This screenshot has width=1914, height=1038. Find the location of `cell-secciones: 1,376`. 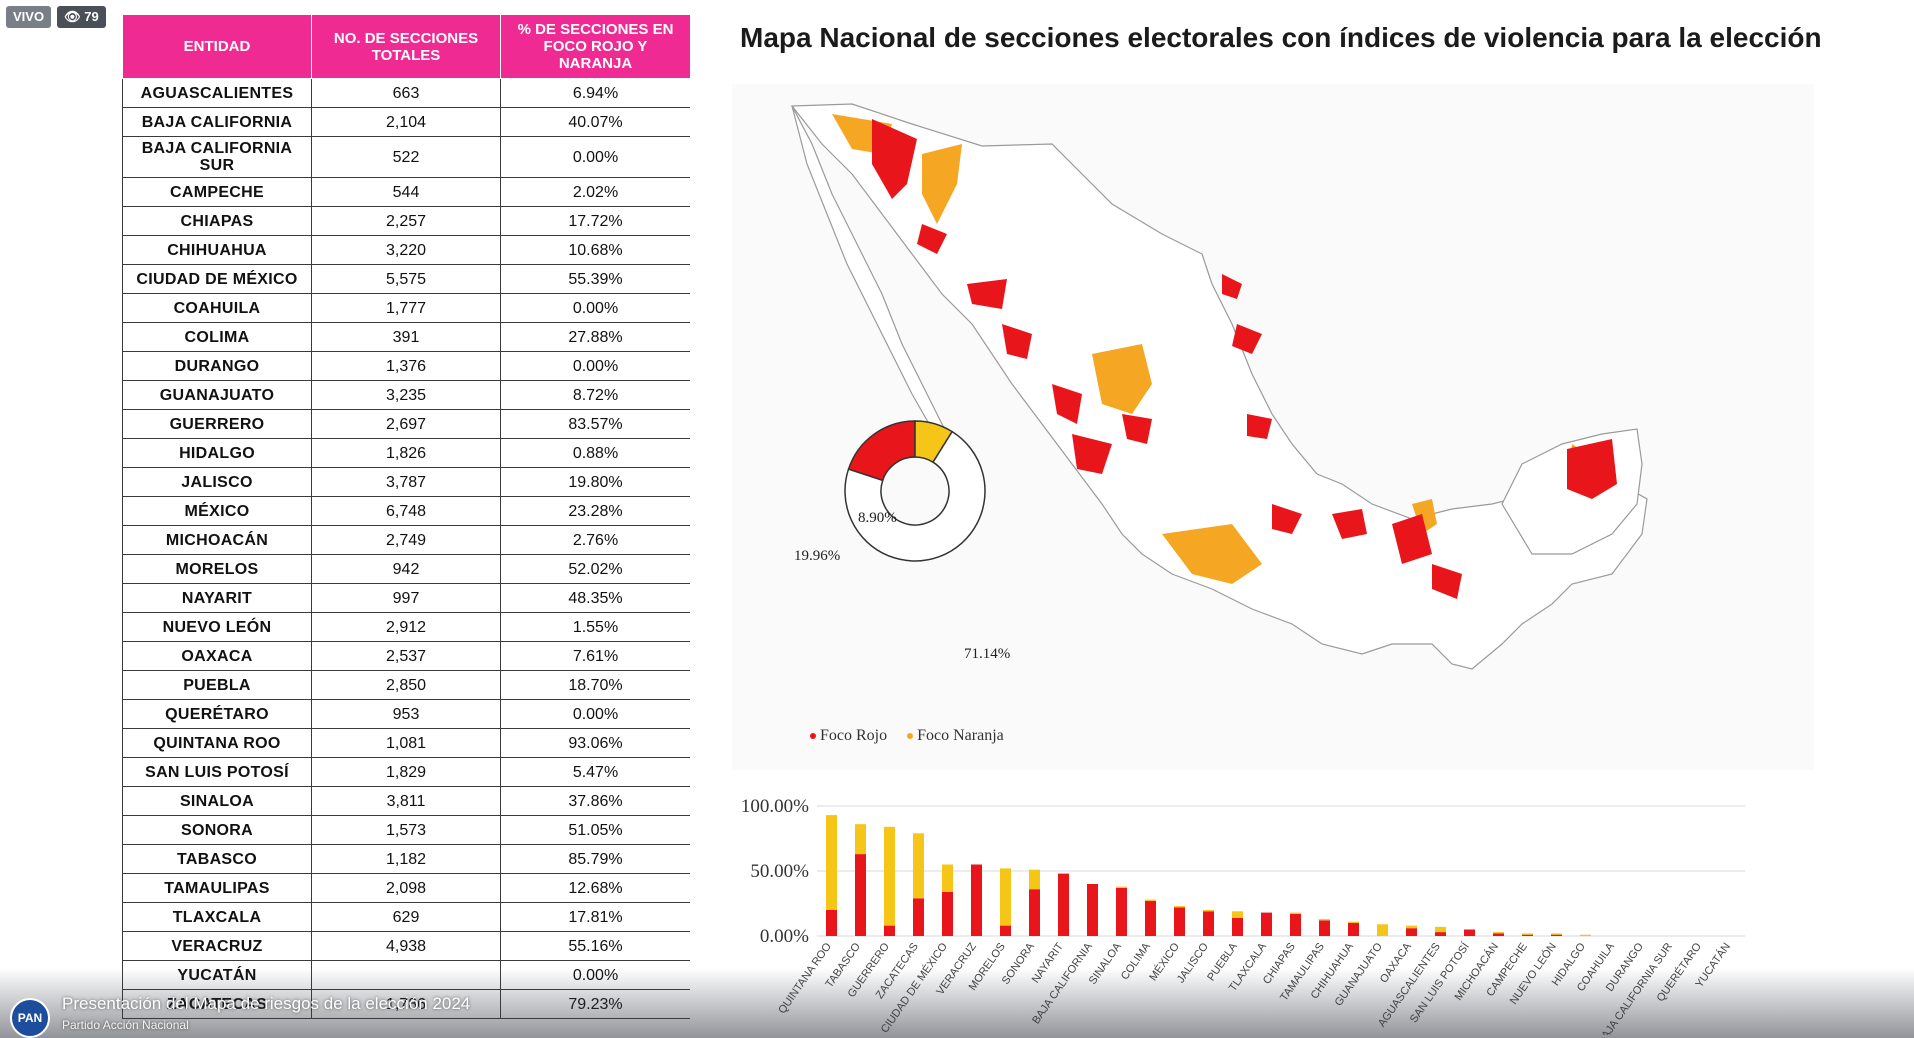

cell-secciones: 1,376 is located at coordinates (406, 366).